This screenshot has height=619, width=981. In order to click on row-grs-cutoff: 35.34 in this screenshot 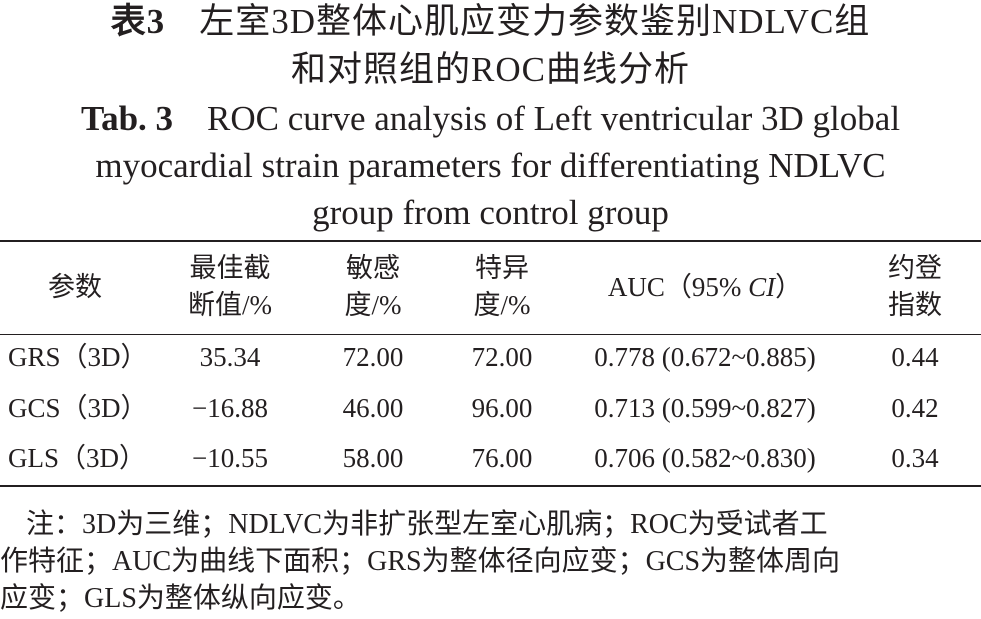, I will do `click(230, 357)`.